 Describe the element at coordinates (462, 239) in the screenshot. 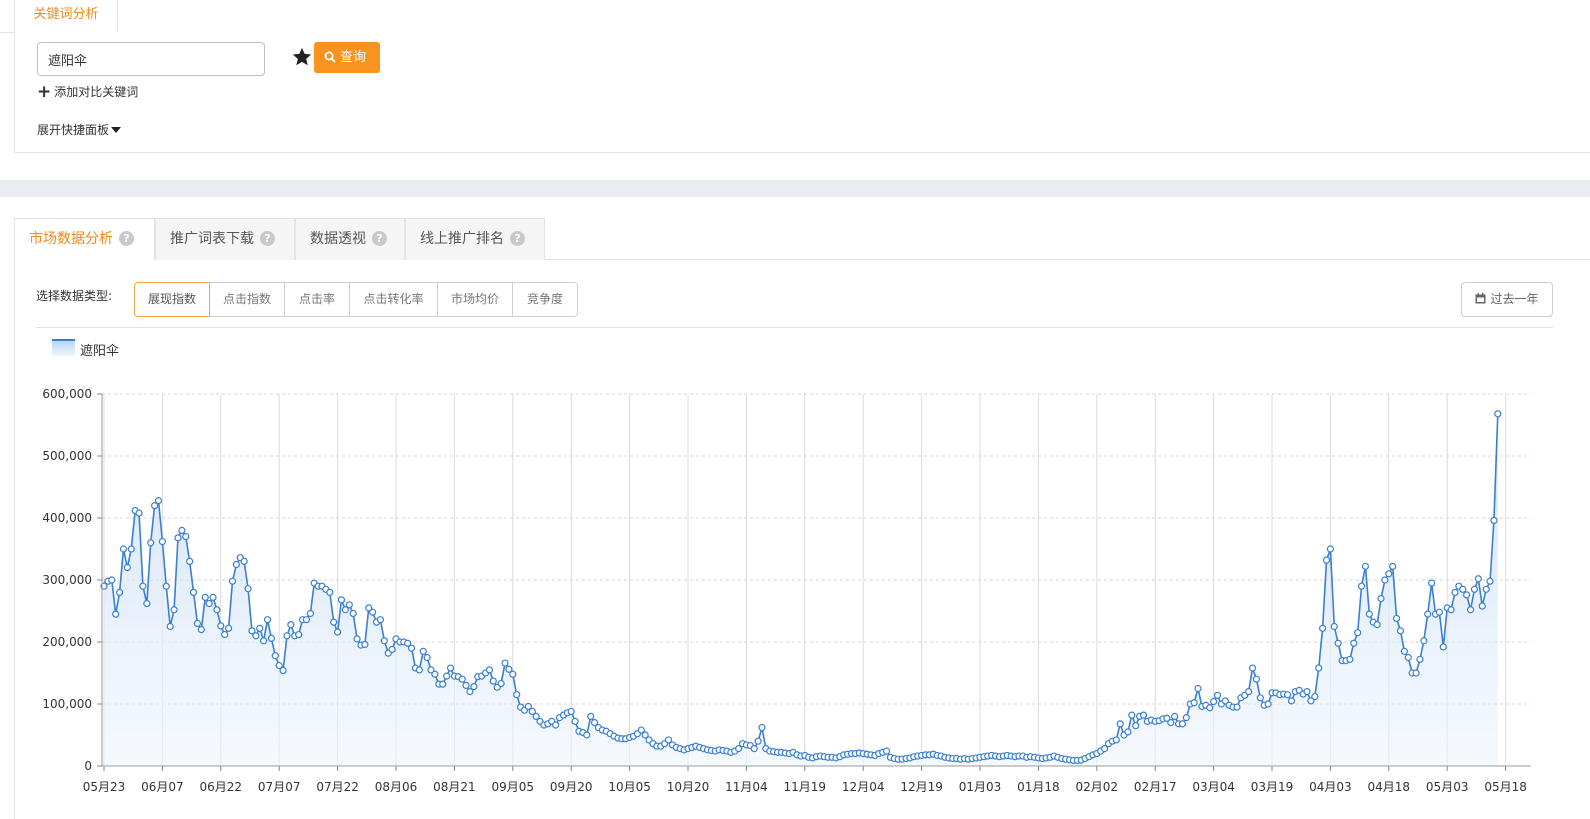

I see `tab-label: 线上推广排名` at that location.